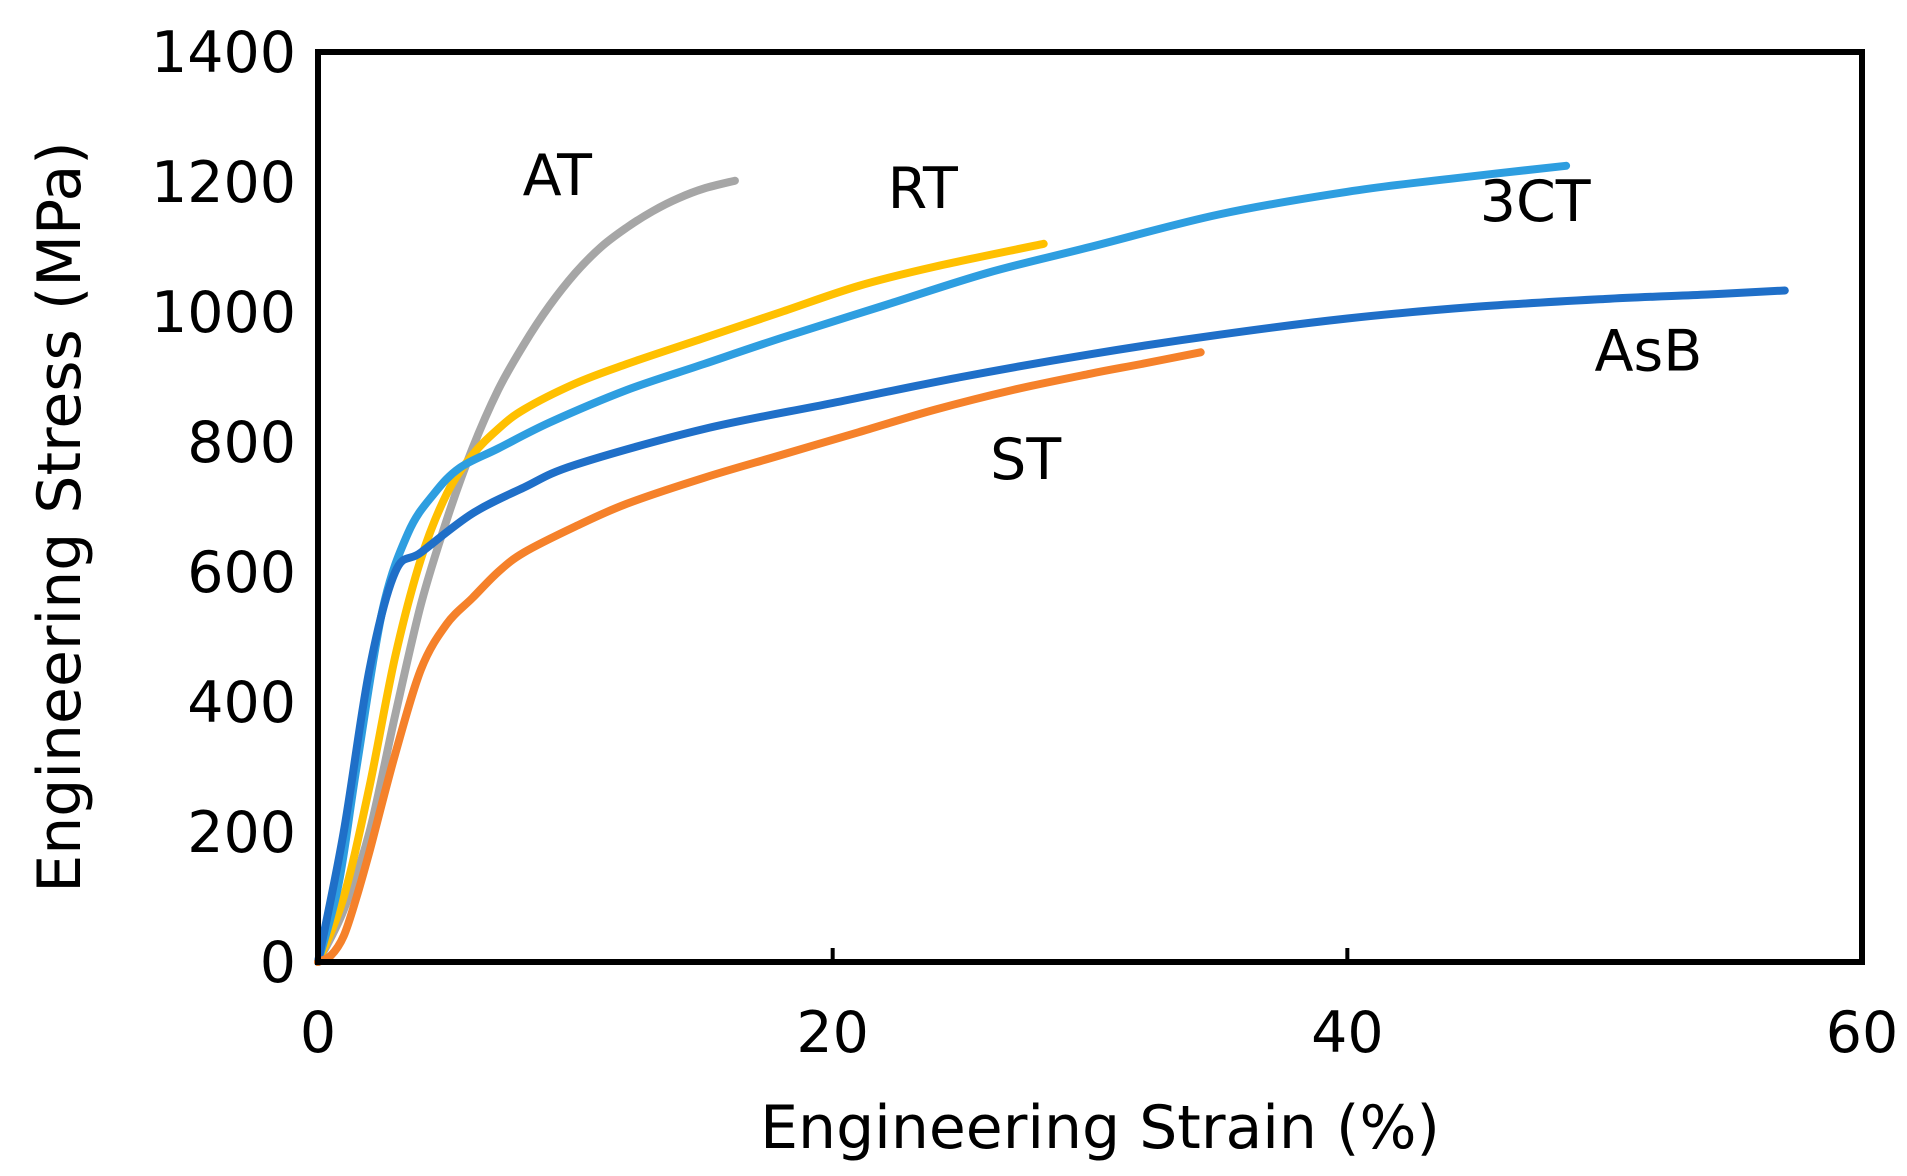 The image size is (1907, 1176). Describe the element at coordinates (1862, 1033) in the screenshot. I see `x-tick-label: 60` at that location.